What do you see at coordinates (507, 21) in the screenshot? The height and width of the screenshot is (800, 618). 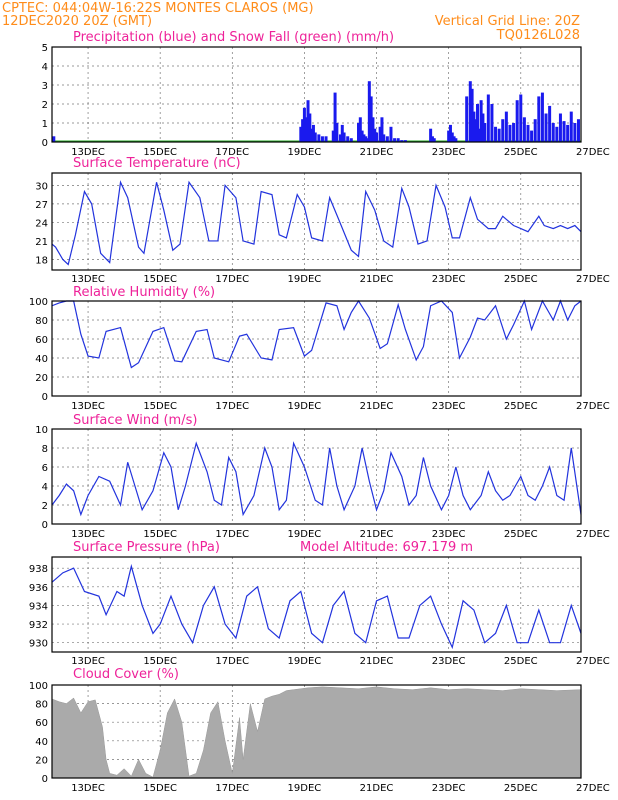 I see `header-grid-note: Vertical Grid Line: 20Z` at bounding box center [507, 21].